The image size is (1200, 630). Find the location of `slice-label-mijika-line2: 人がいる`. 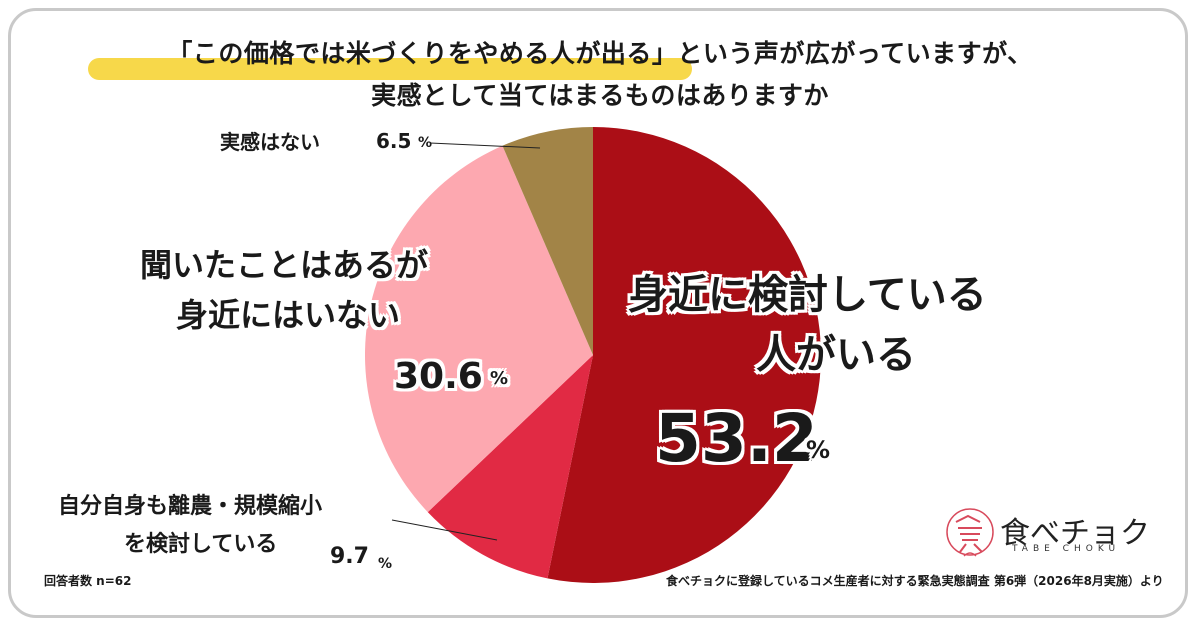

slice-label-mijika-line2: 人がいる is located at coordinates (836, 355).